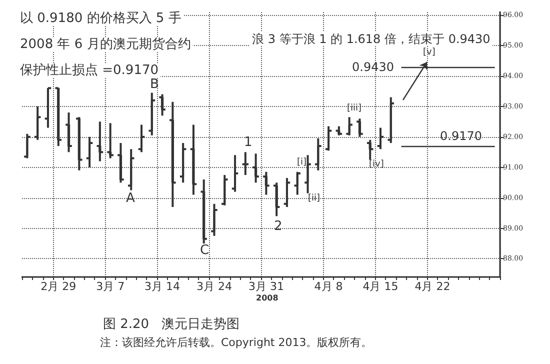  What do you see at coordinates (354, 109) in the screenshot?
I see `annotation: [iii]` at bounding box center [354, 109].